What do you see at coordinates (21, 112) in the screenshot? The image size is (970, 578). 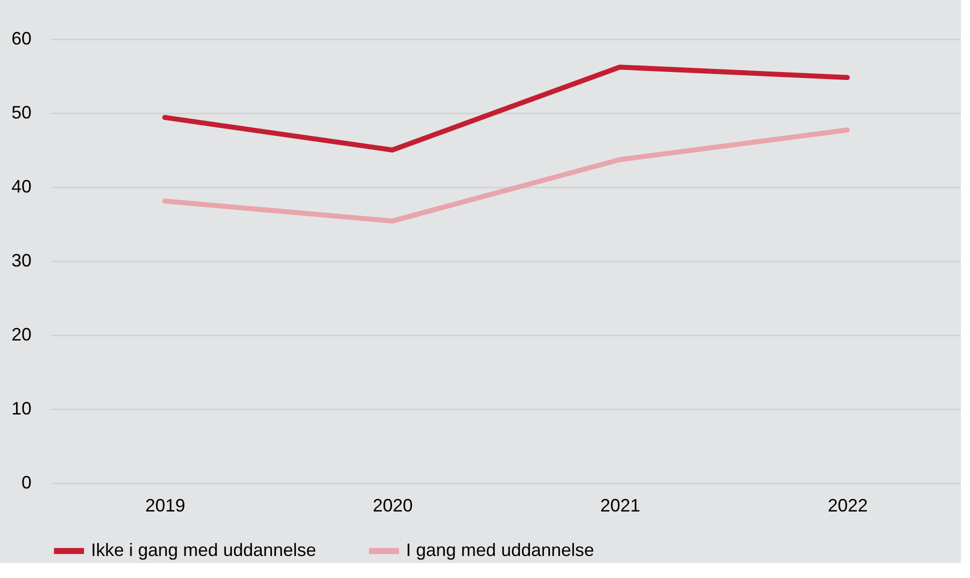 I see `y-tick-label: 50` at bounding box center [21, 112].